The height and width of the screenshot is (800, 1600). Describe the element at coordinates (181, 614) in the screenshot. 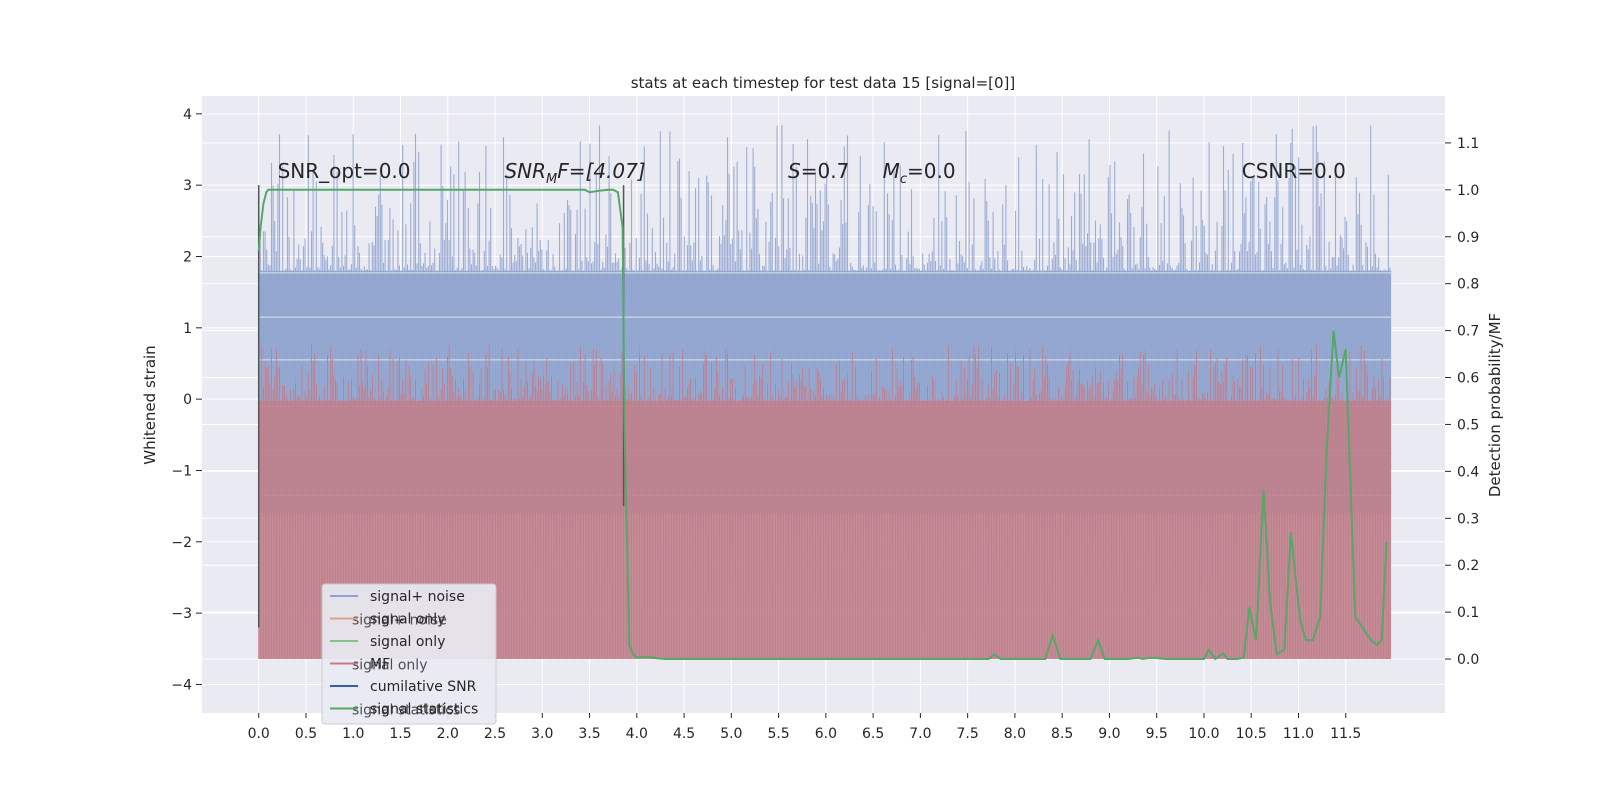

I see `y-left-tick-label: −3` at that location.